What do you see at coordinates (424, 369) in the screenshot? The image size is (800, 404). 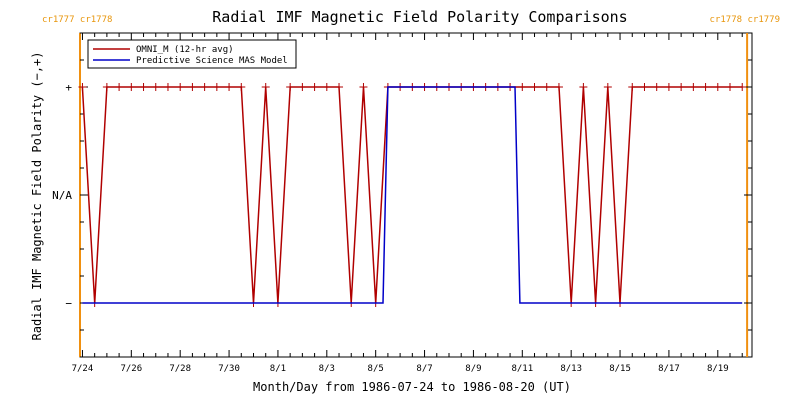 I see `x-tick-label: 8/7` at bounding box center [424, 369].